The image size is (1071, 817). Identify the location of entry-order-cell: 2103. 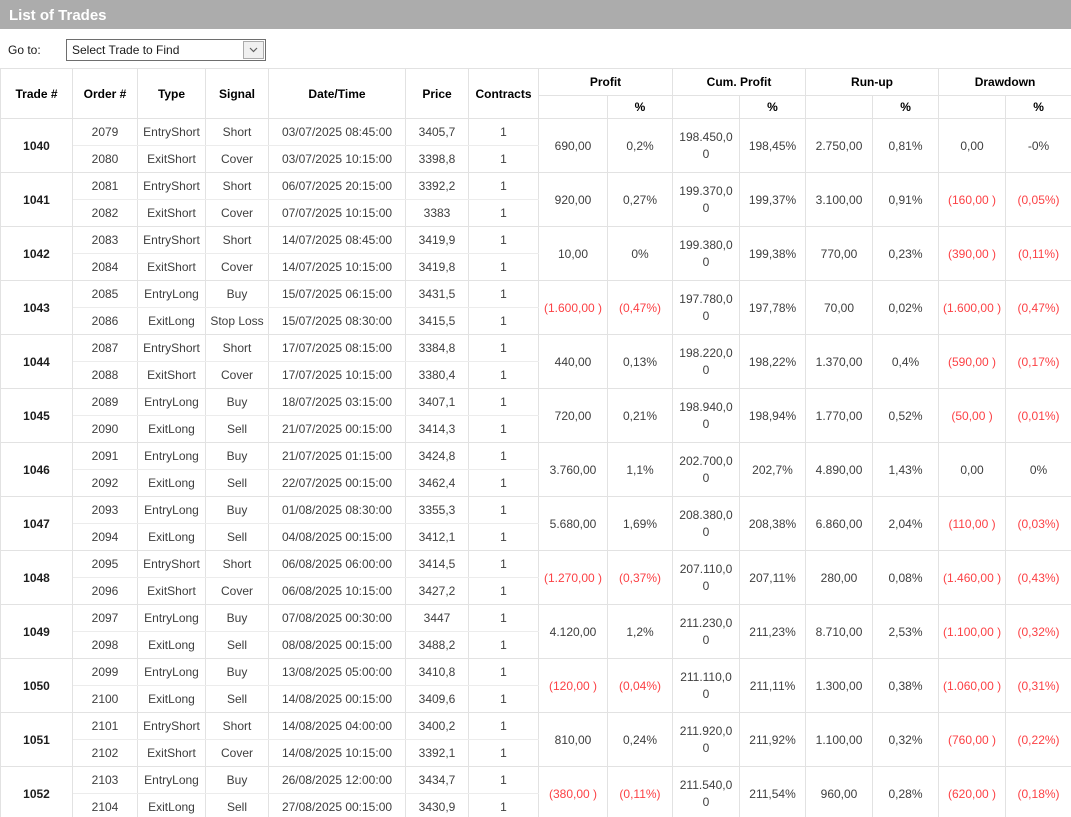
(105, 780).